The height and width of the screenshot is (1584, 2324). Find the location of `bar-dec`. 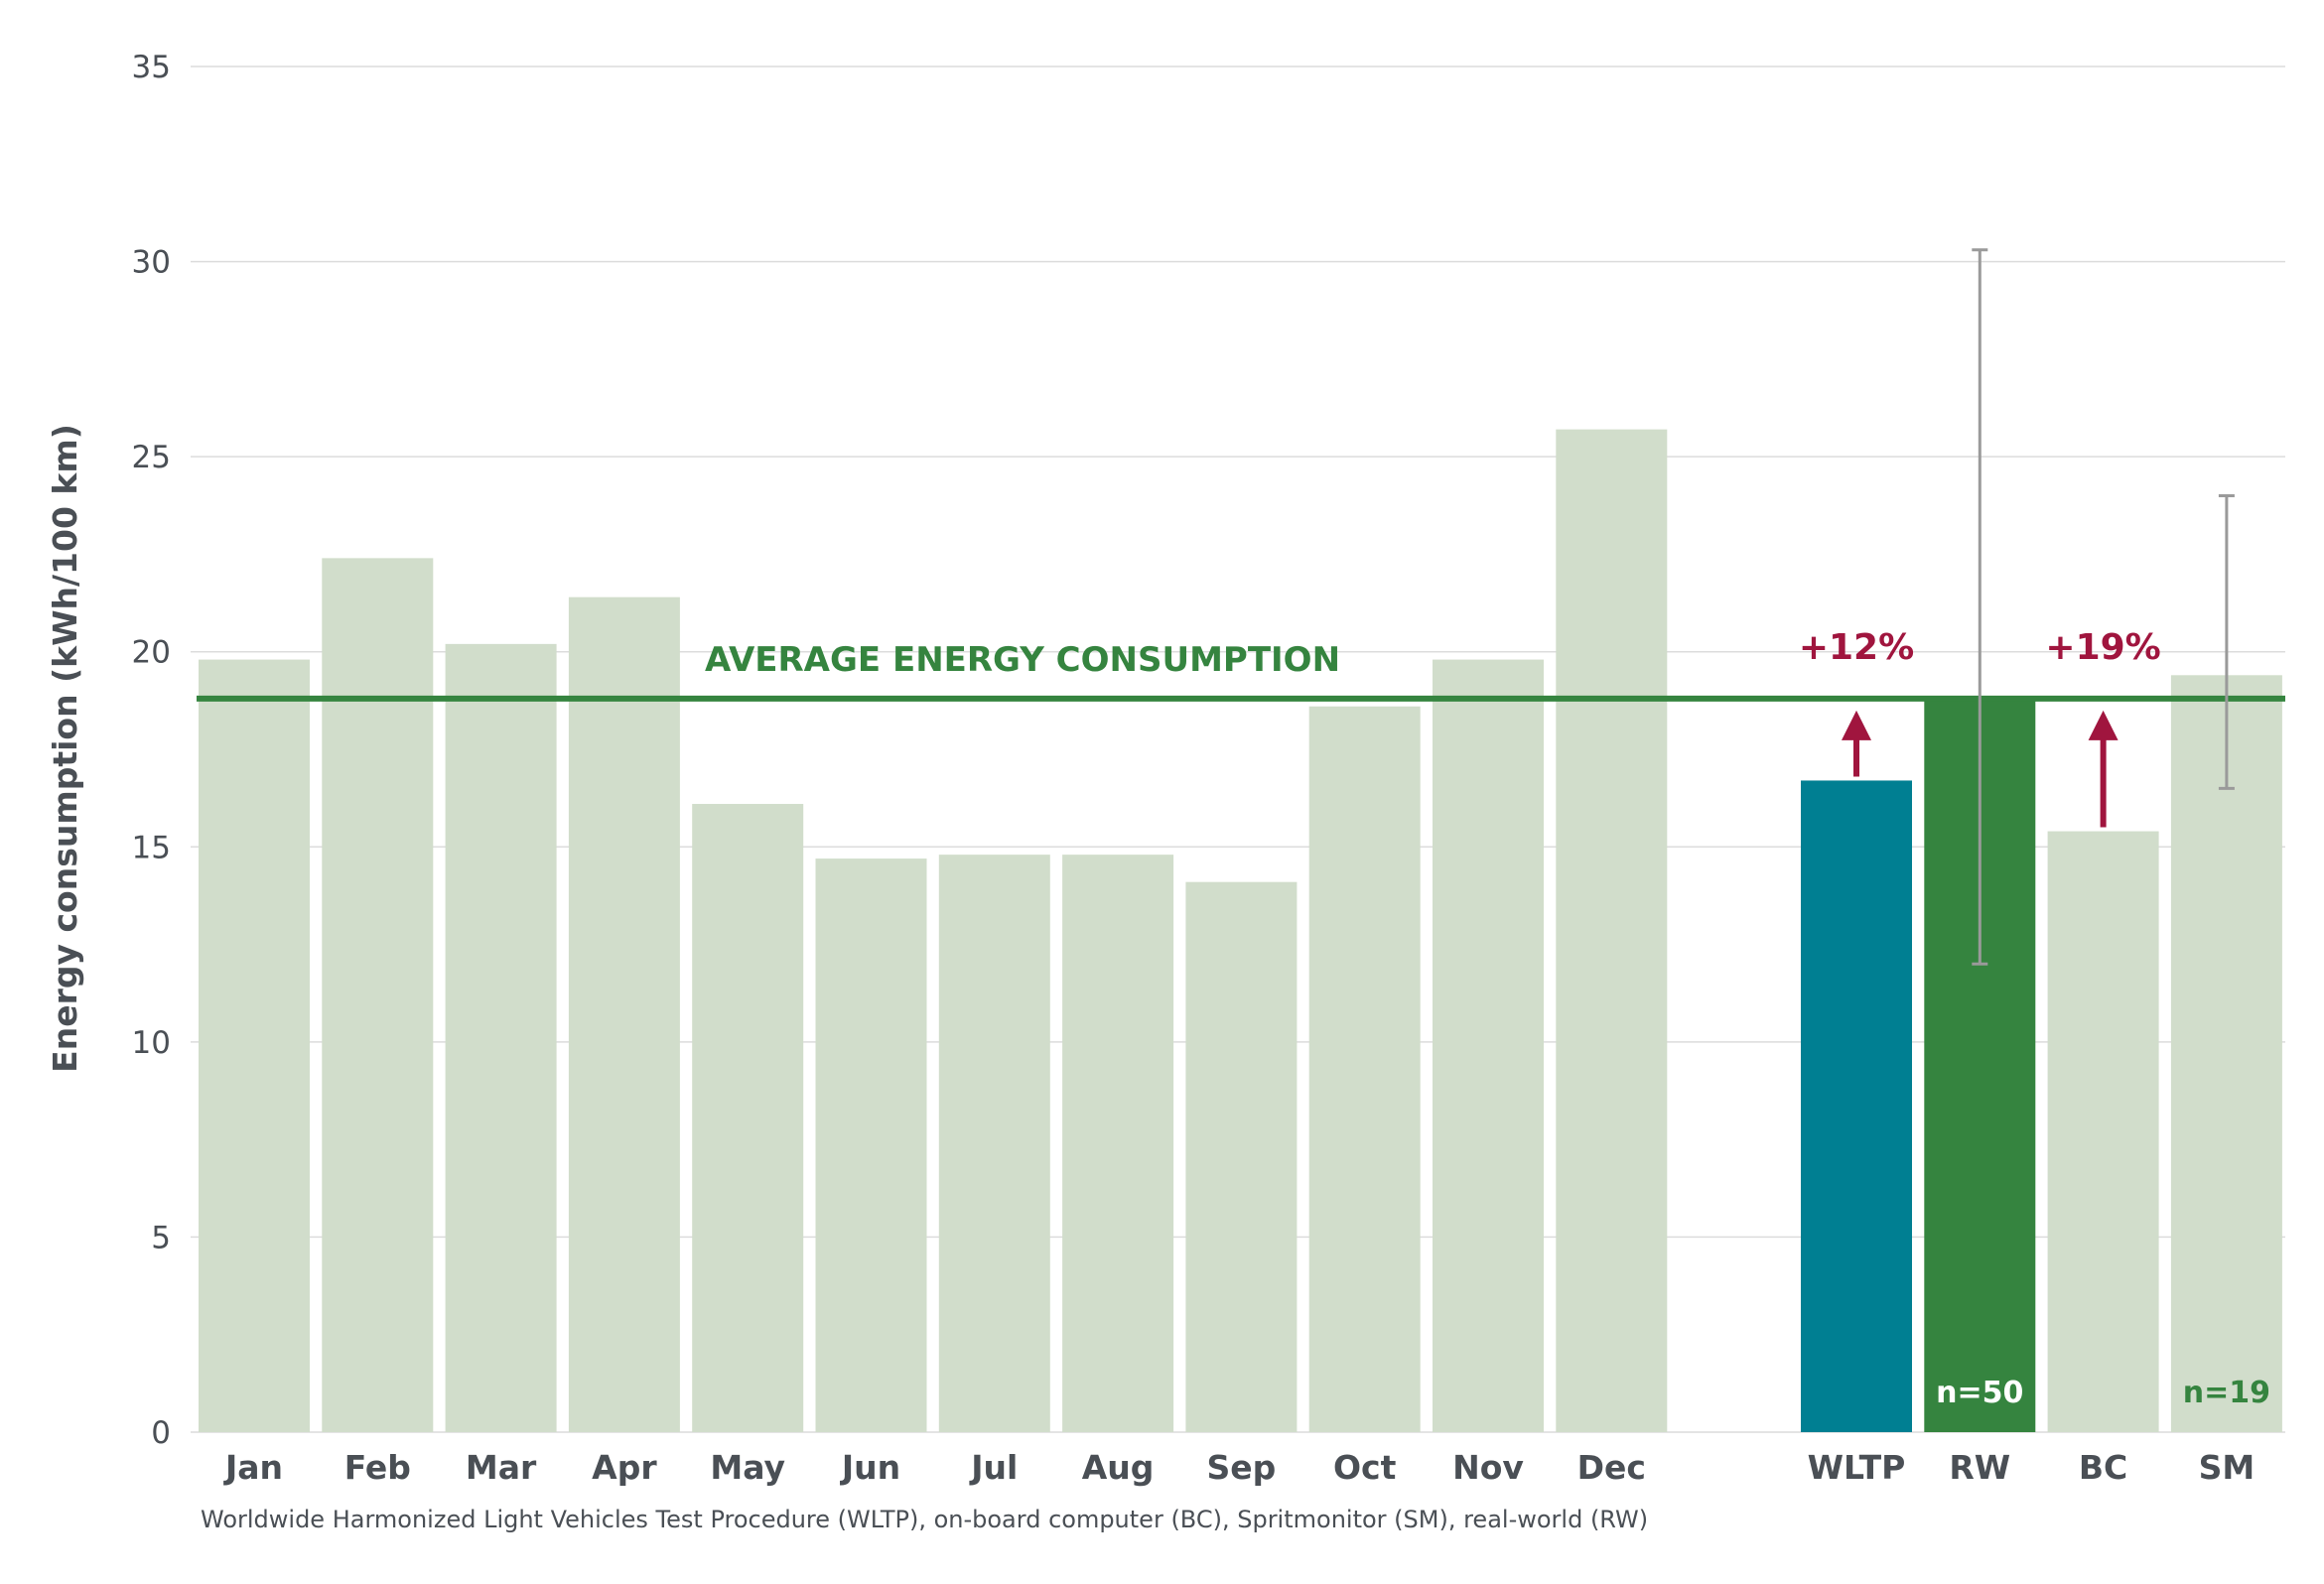

bar-dec is located at coordinates (1612, 930).